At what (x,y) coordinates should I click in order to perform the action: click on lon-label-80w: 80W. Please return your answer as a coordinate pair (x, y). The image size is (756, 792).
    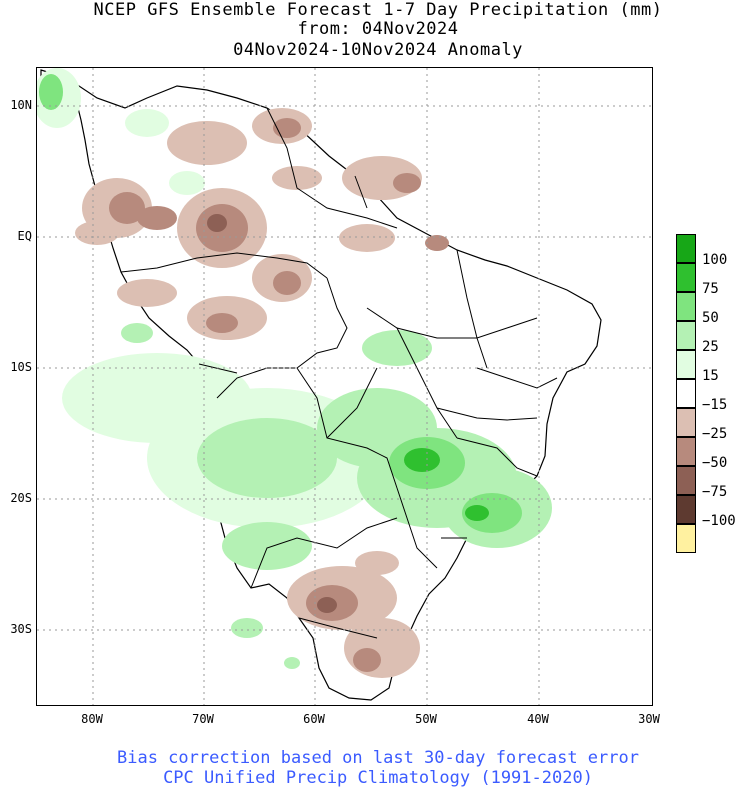
    Looking at the image, I should click on (92, 719).